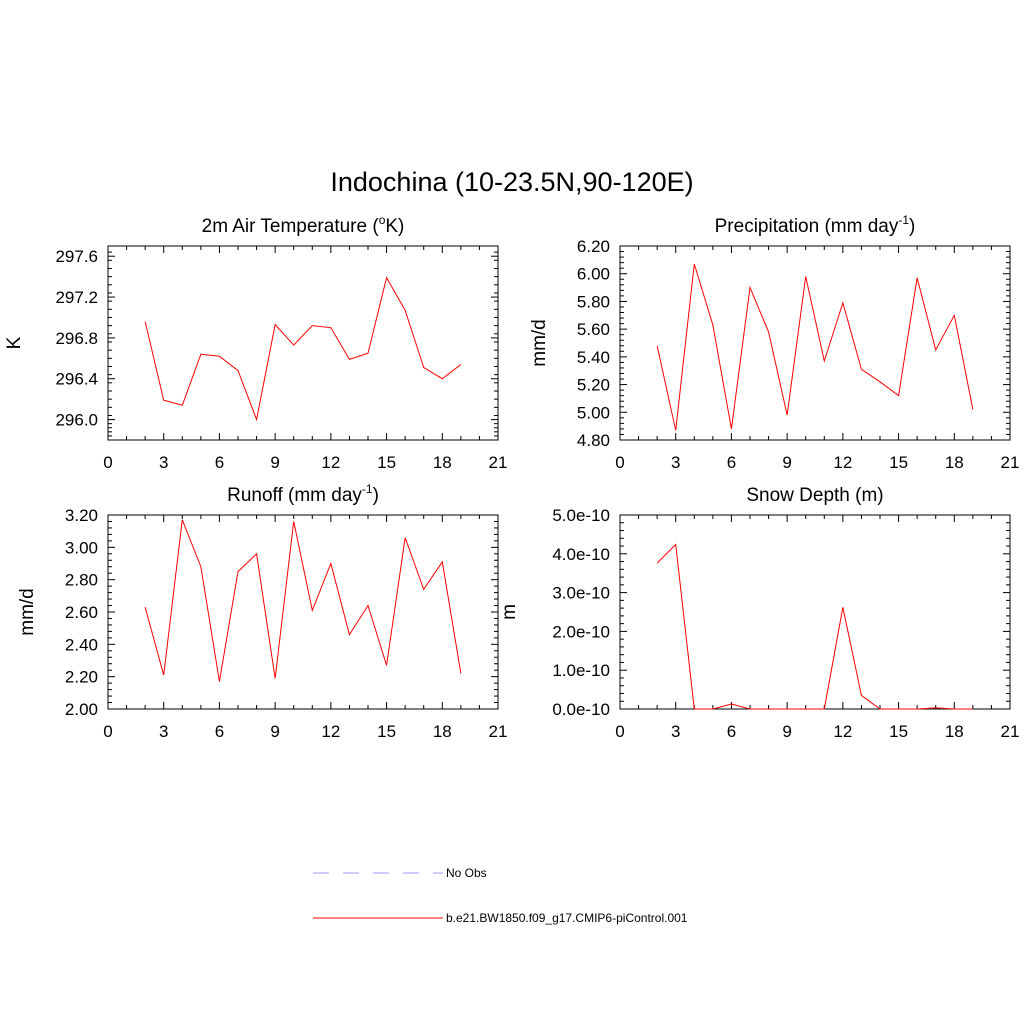 The image size is (1024, 1024). I want to click on y-tick-label: 4.80, so click(593, 440).